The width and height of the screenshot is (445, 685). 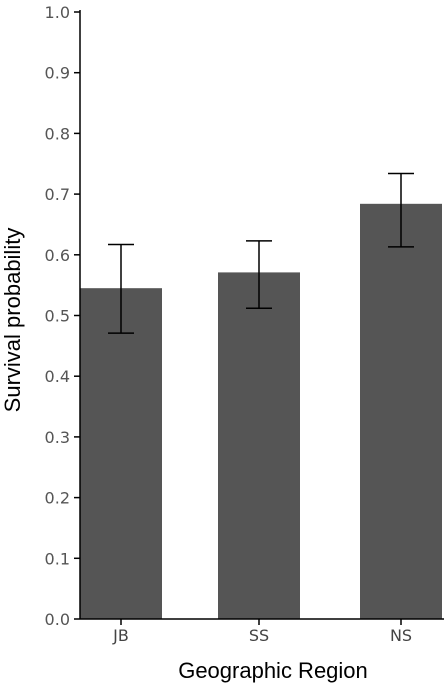 What do you see at coordinates (57, 498) in the screenshot?
I see `y-tick-label: 0.2` at bounding box center [57, 498].